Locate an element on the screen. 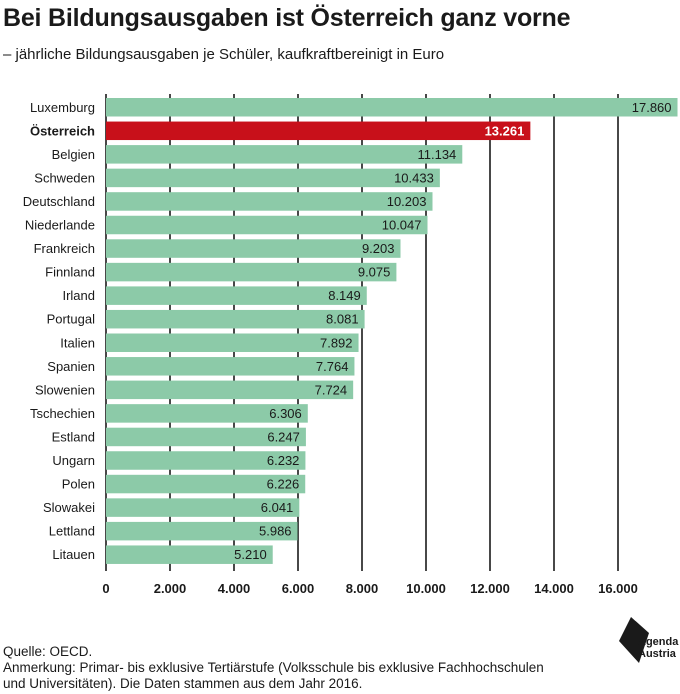  data-label: 5.986 is located at coordinates (275, 531).